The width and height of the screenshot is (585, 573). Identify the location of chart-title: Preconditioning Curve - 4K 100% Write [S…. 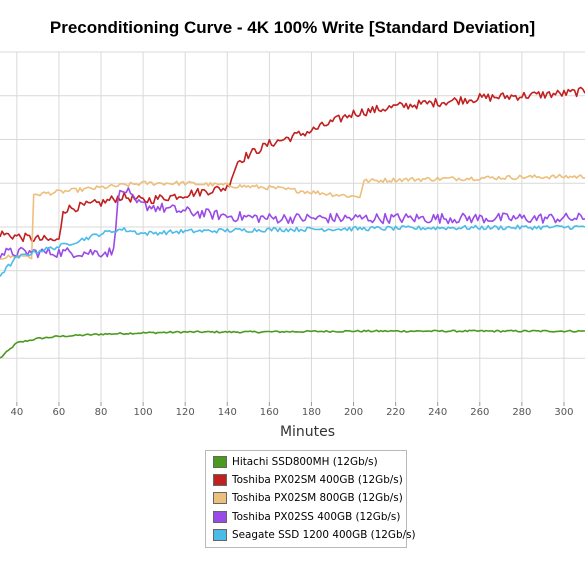
(292, 27).